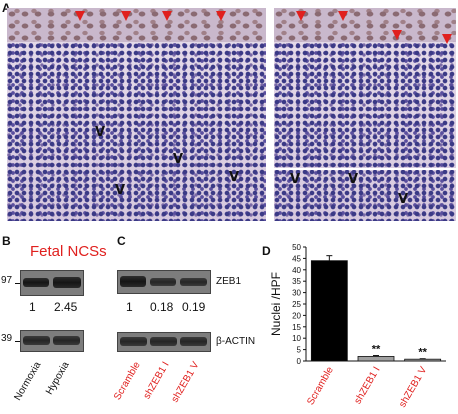 The image size is (458, 414). Describe the element at coordinates (365, 169) in the screenshot. I see `inset-divider` at that location.